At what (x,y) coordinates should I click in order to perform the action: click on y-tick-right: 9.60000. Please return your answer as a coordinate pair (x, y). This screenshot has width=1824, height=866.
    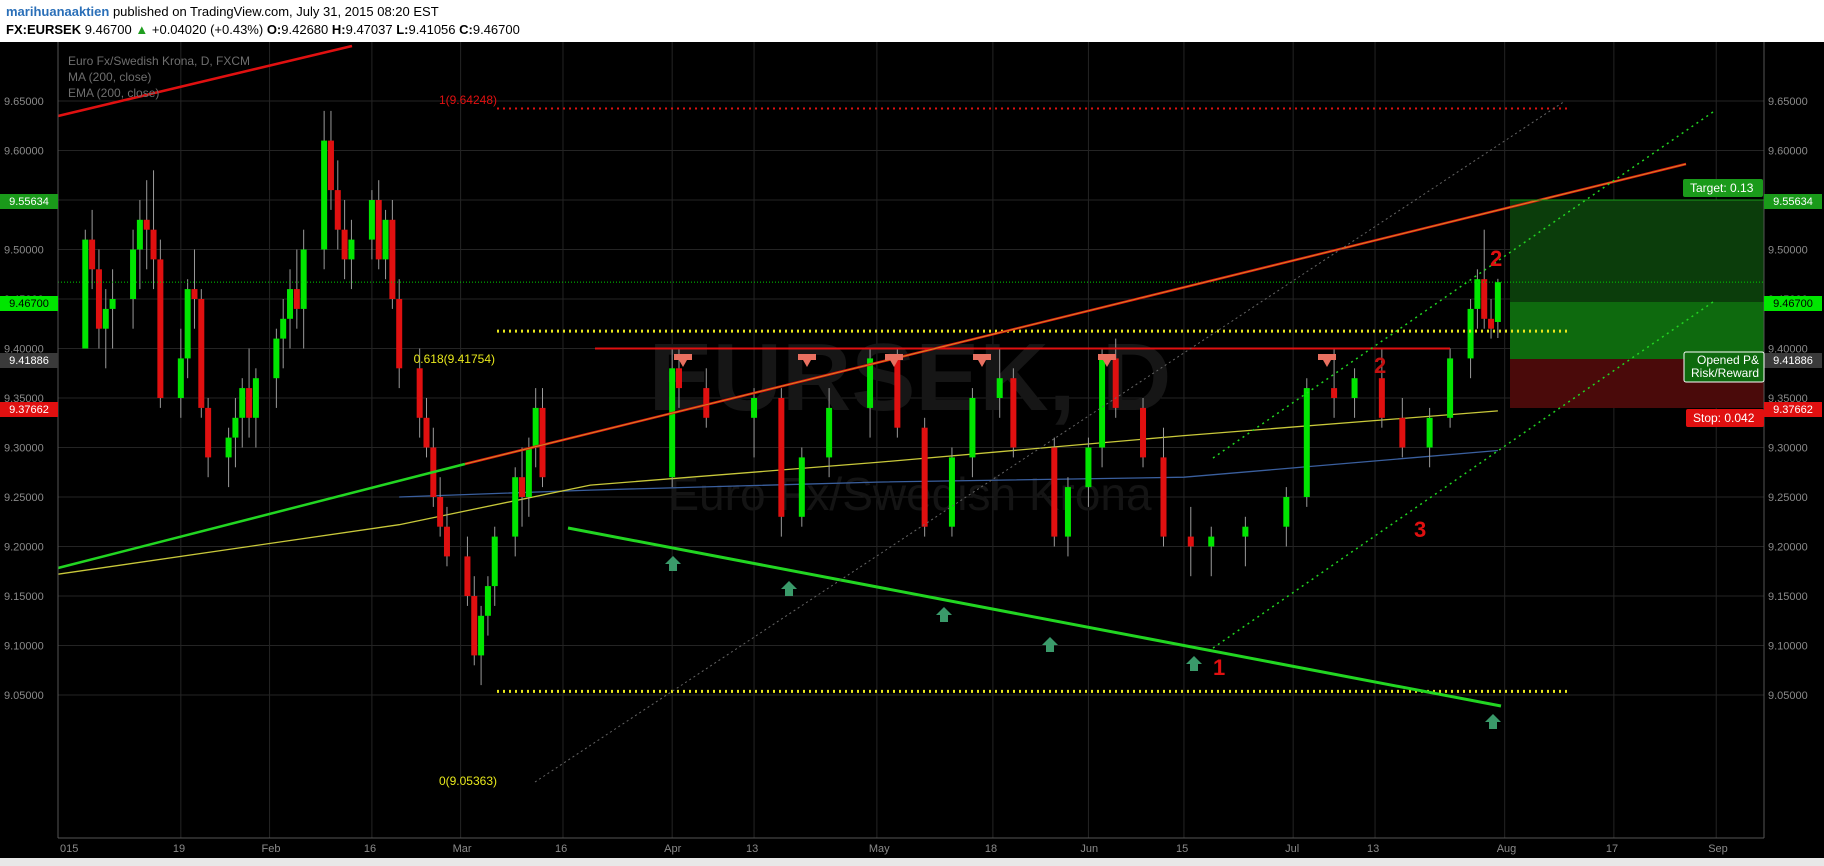
    Looking at the image, I should click on (1788, 152).